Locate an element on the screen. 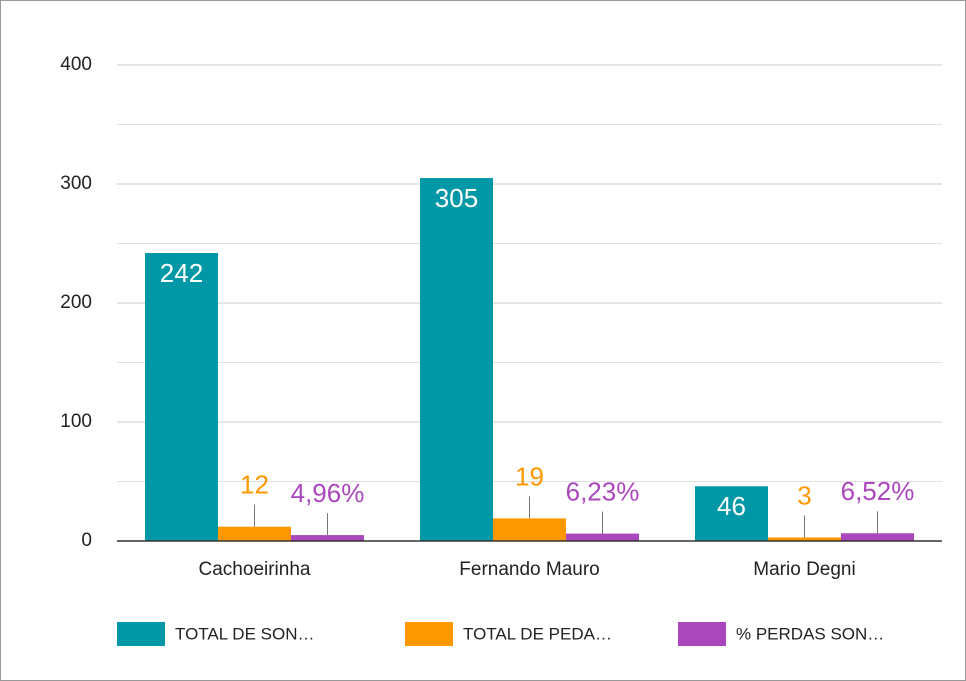  value-label: 305 is located at coordinates (456, 198).